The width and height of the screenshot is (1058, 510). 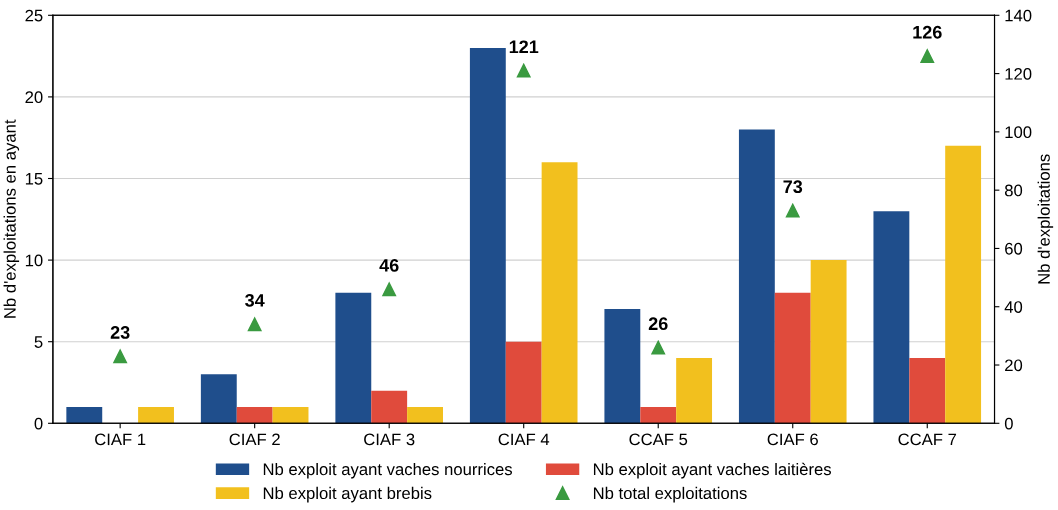 I want to click on data-label: 121, so click(x=524, y=47).